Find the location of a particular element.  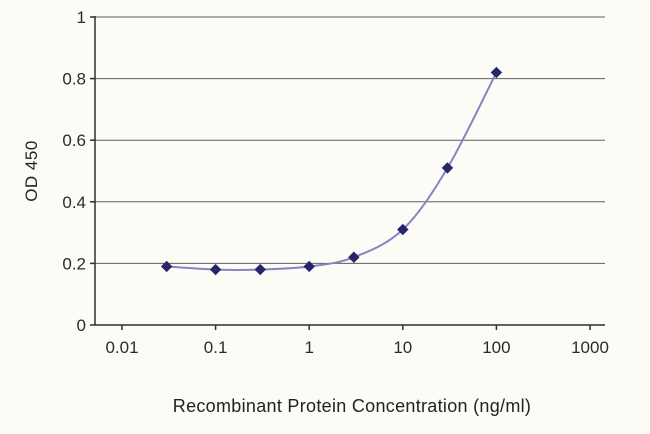

y-tick-label: 0.4 is located at coordinates (74, 202).